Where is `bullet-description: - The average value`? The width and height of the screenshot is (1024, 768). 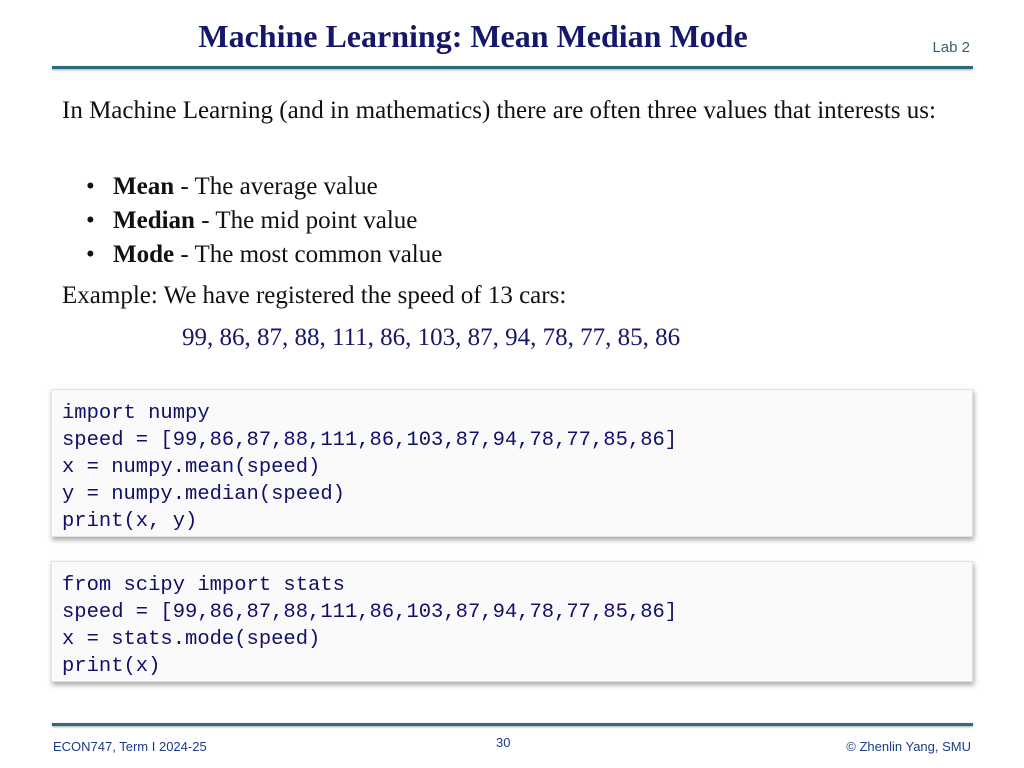
bullet-description: - The average value is located at coordinates (276, 186).